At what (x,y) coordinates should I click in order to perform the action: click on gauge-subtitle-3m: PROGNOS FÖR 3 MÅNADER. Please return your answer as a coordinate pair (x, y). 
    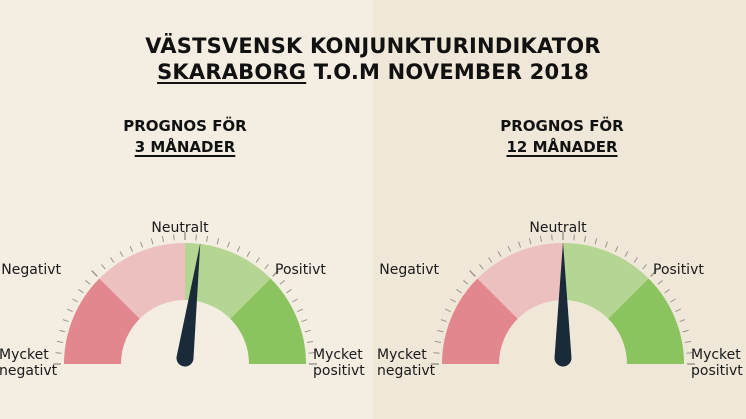
    Looking at the image, I should click on (185, 137).